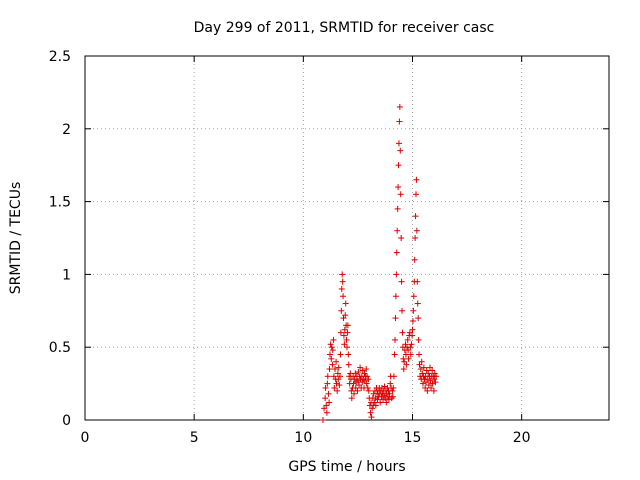 Image resolution: width=640 pixels, height=480 pixels. I want to click on y-tick-label: 1.5, so click(60, 203).